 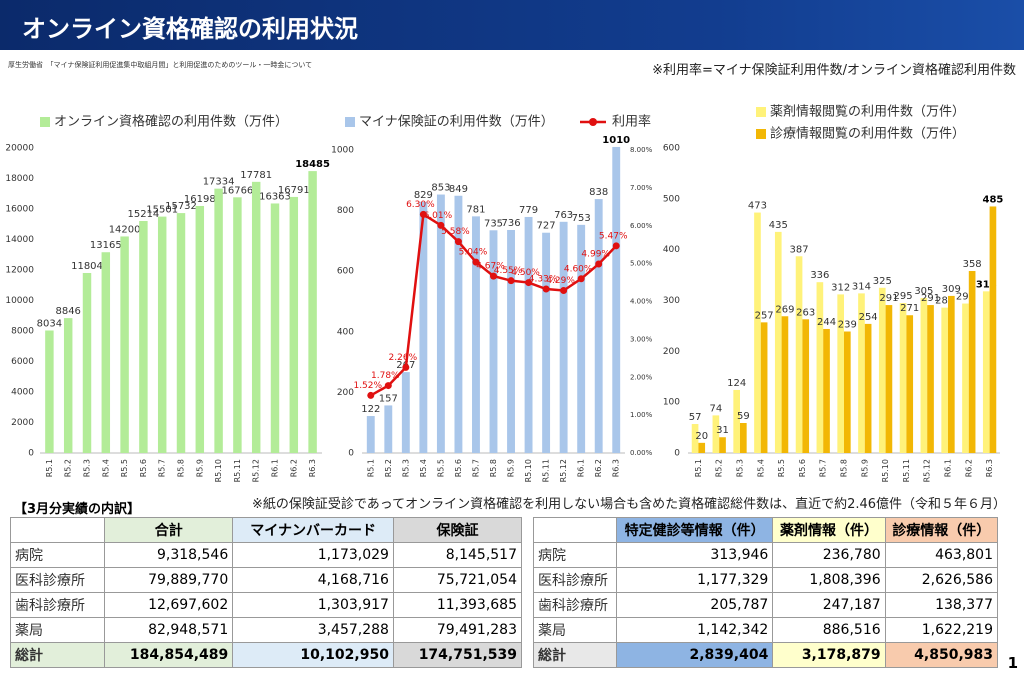 What do you see at coordinates (829, 630) in the screenshot?
I see `table-cell: 886,516` at bounding box center [829, 630].